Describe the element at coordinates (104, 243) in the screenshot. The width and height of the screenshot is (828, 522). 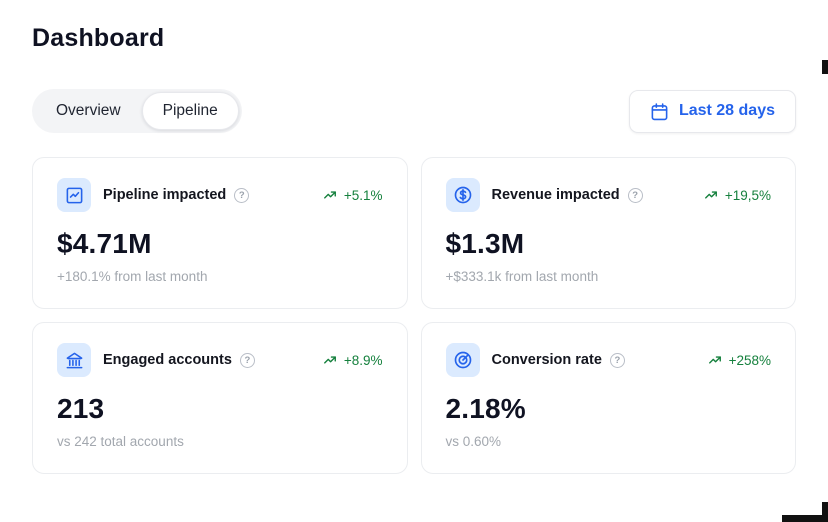
I see `card-value: $4.71M` at that location.